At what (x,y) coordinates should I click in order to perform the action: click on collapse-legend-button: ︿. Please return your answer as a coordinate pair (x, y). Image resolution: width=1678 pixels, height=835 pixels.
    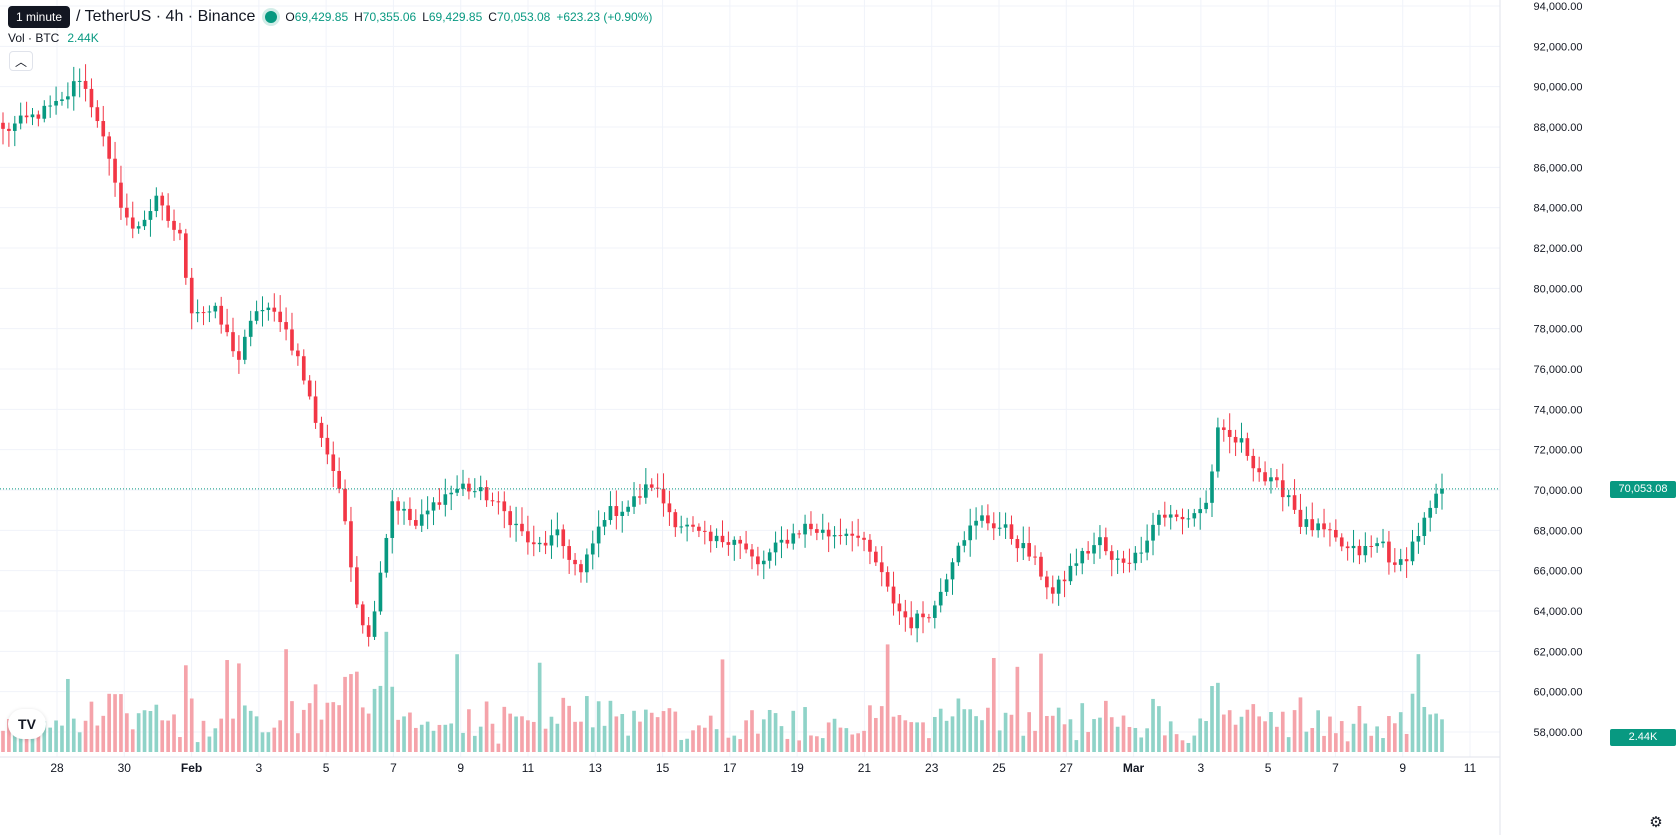
    Looking at the image, I should click on (21, 61).